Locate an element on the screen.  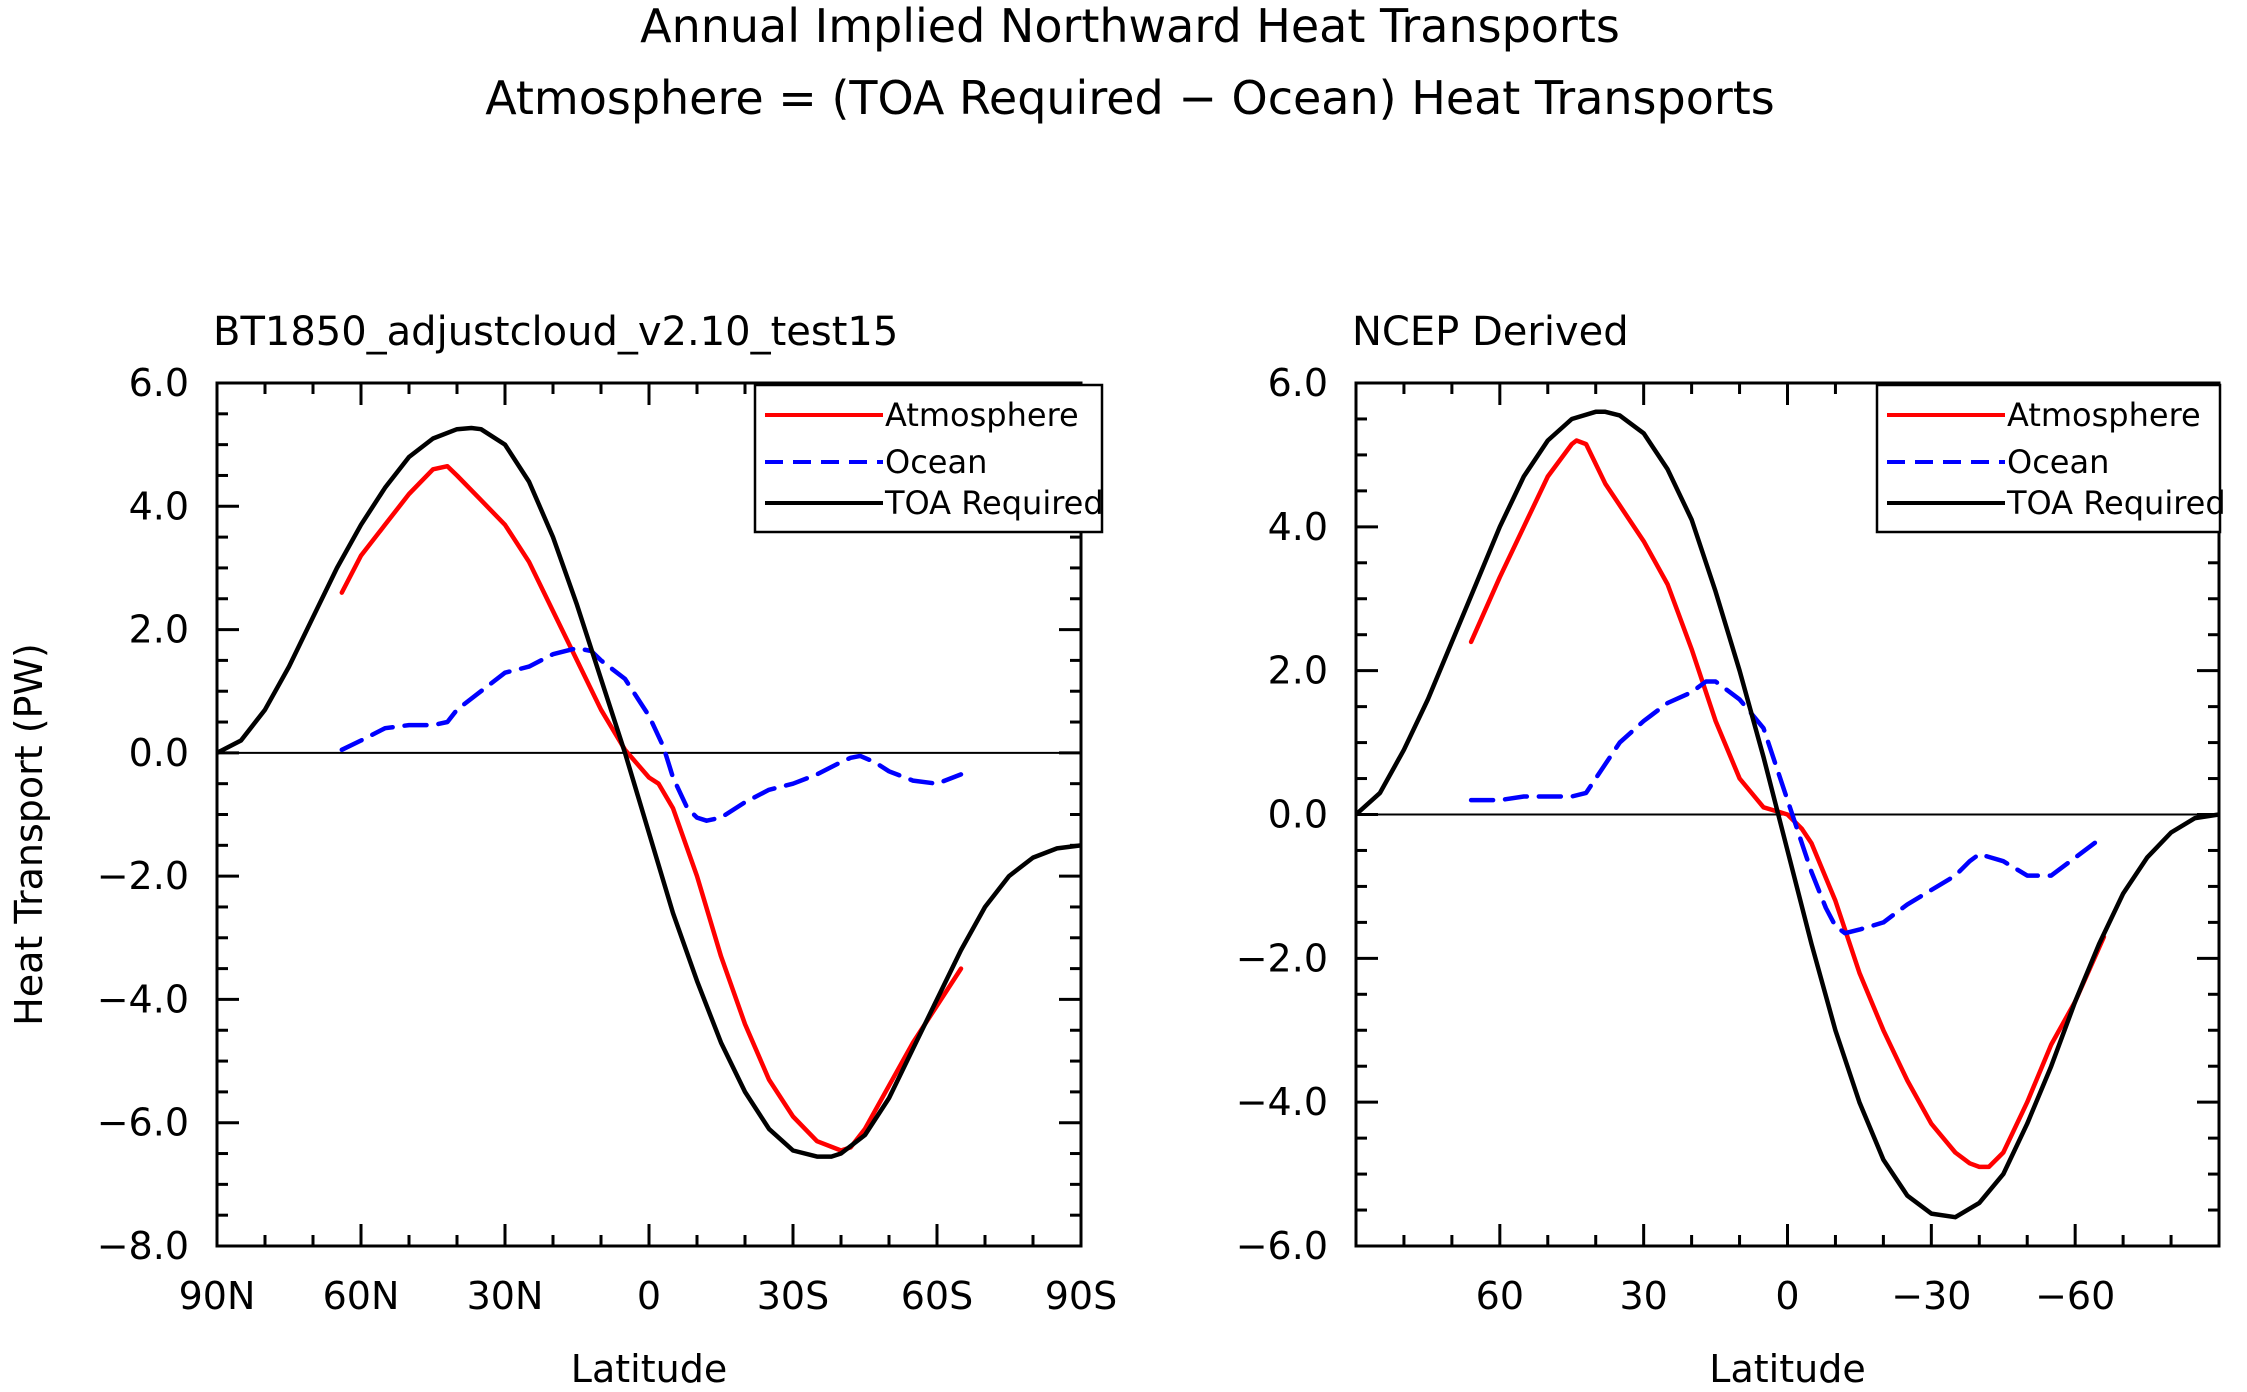
x-tick-label: 30S is located at coordinates (793, 1296).